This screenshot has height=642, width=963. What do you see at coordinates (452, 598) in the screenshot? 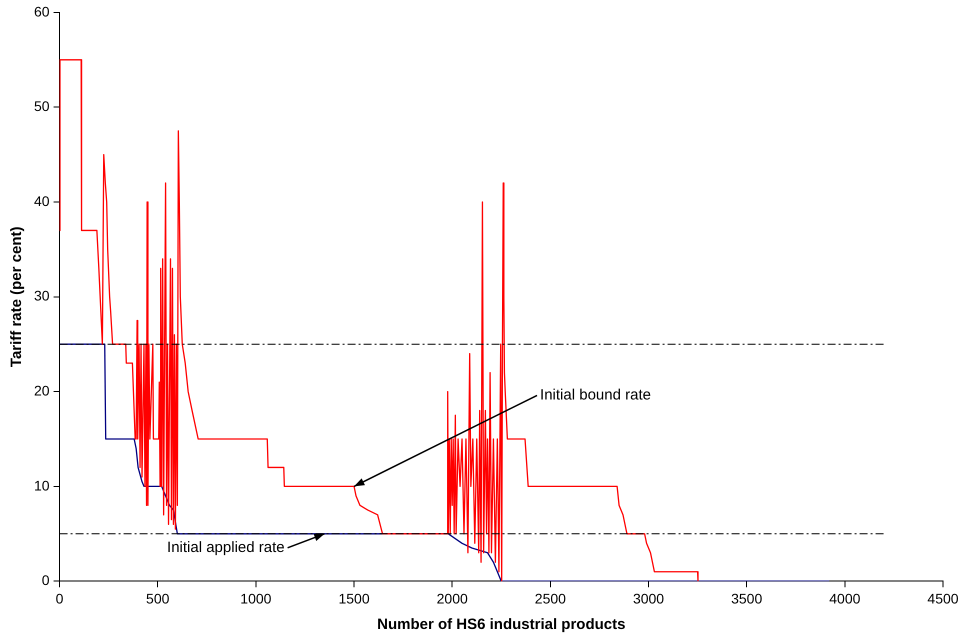
I see `x-tick-label: 2000` at bounding box center [452, 598].